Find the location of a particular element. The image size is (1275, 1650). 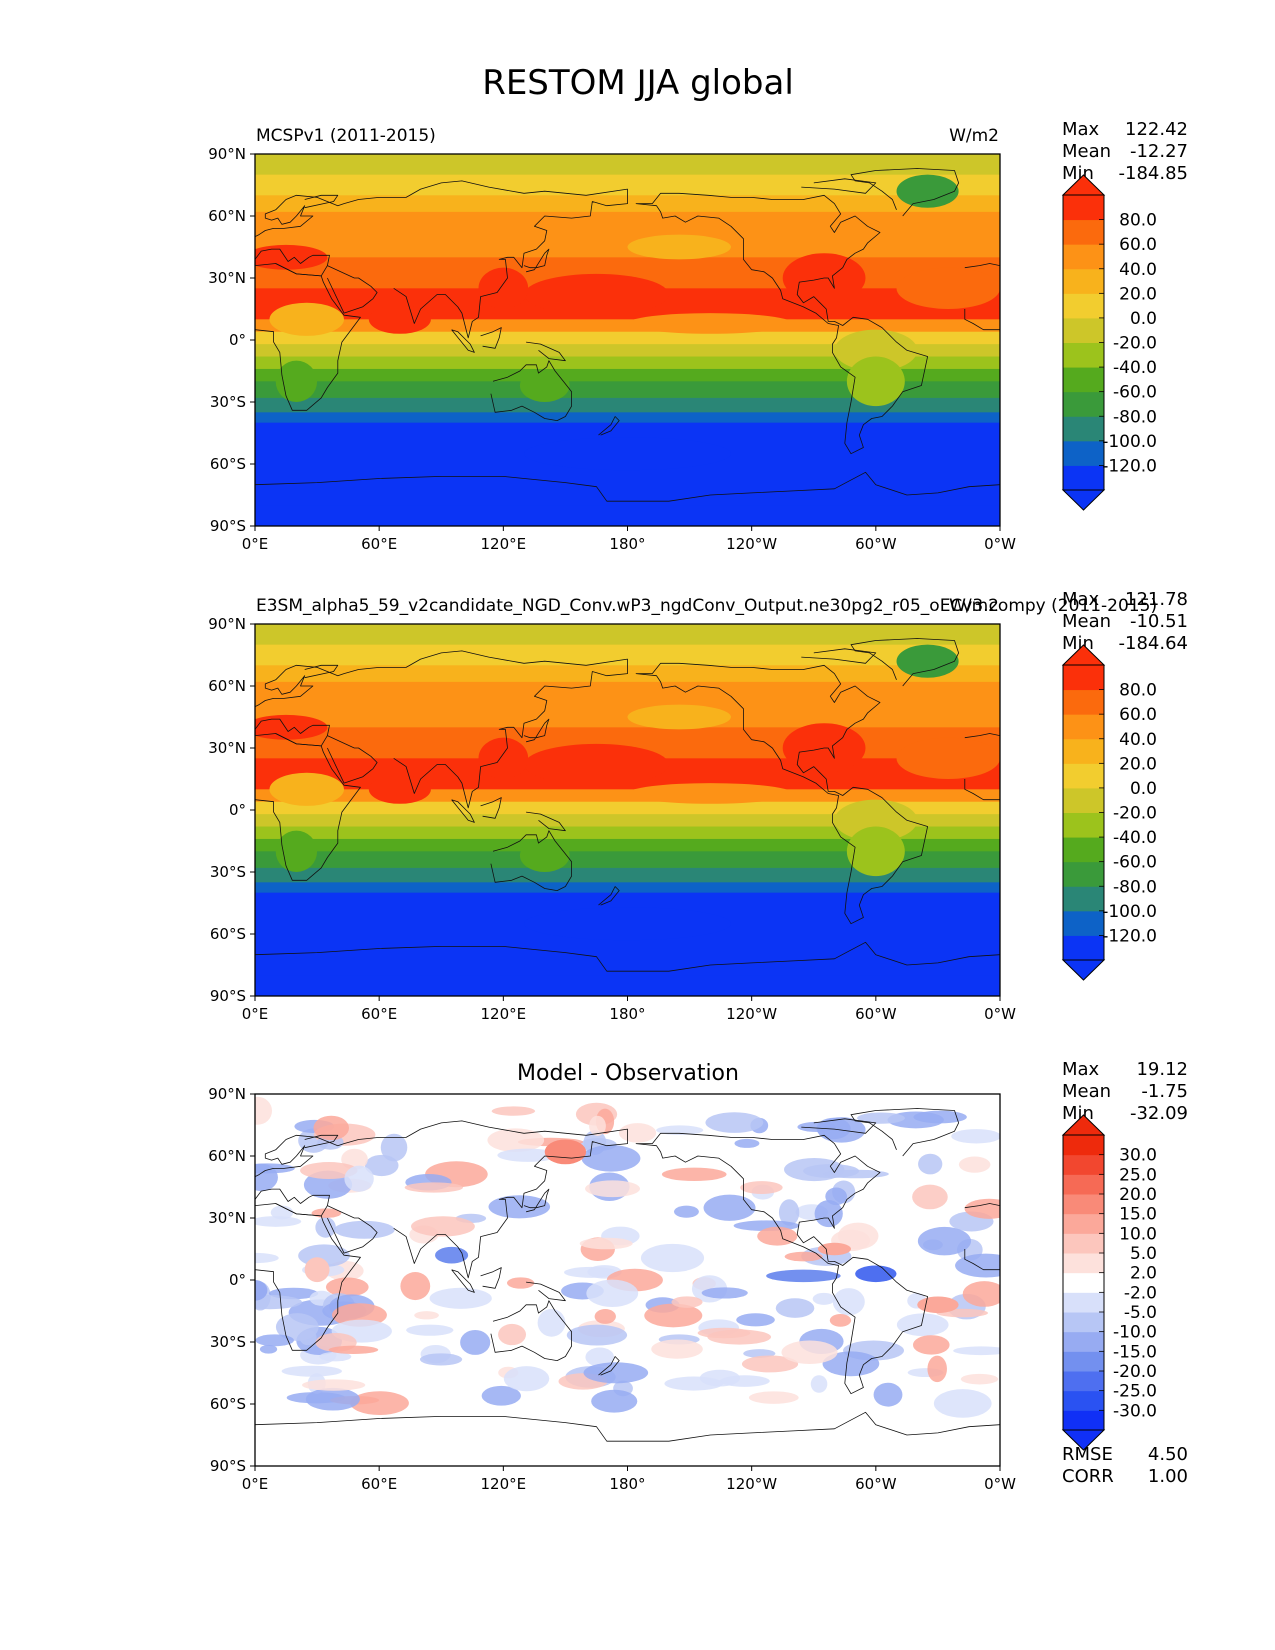

colorbar-tick-label: -80.0 is located at coordinates (1135, 417).